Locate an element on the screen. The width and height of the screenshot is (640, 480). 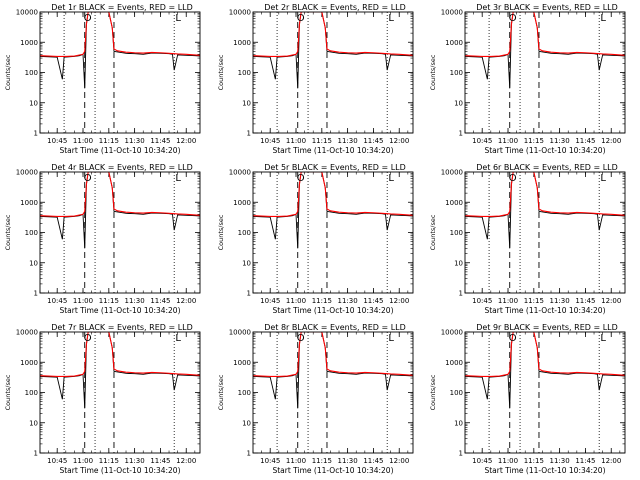
panel-title: Det 9r BLACK = Events, RED = LLD is located at coordinates (547, 327).